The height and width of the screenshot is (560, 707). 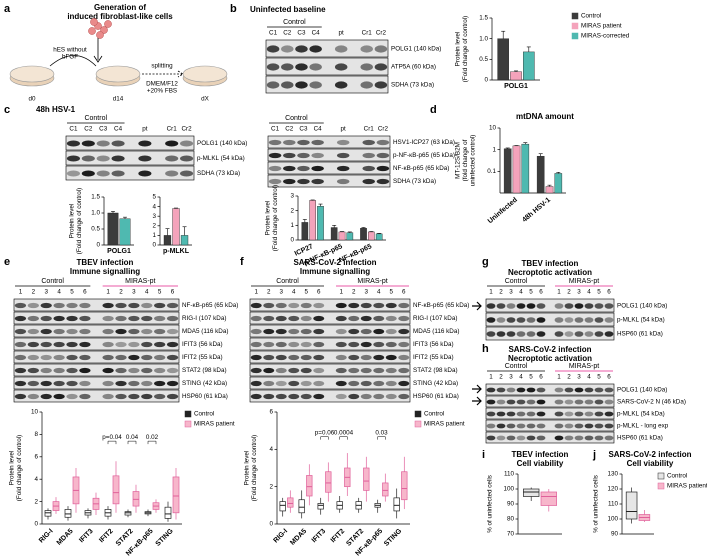 What do you see at coordinates (473, 161) in the screenshot?
I see `y-axis-label: uninfected control)` at bounding box center [473, 161].